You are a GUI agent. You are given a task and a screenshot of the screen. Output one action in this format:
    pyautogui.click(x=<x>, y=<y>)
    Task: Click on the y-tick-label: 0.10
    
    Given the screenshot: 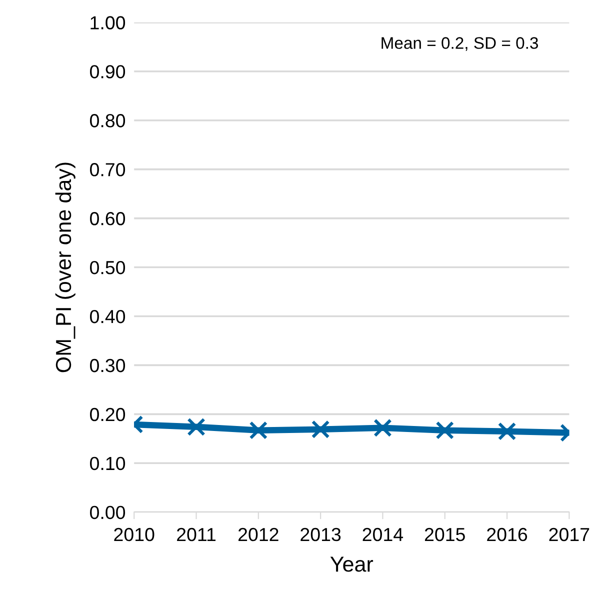 What is the action you would take?
    pyautogui.click(x=108, y=463)
    